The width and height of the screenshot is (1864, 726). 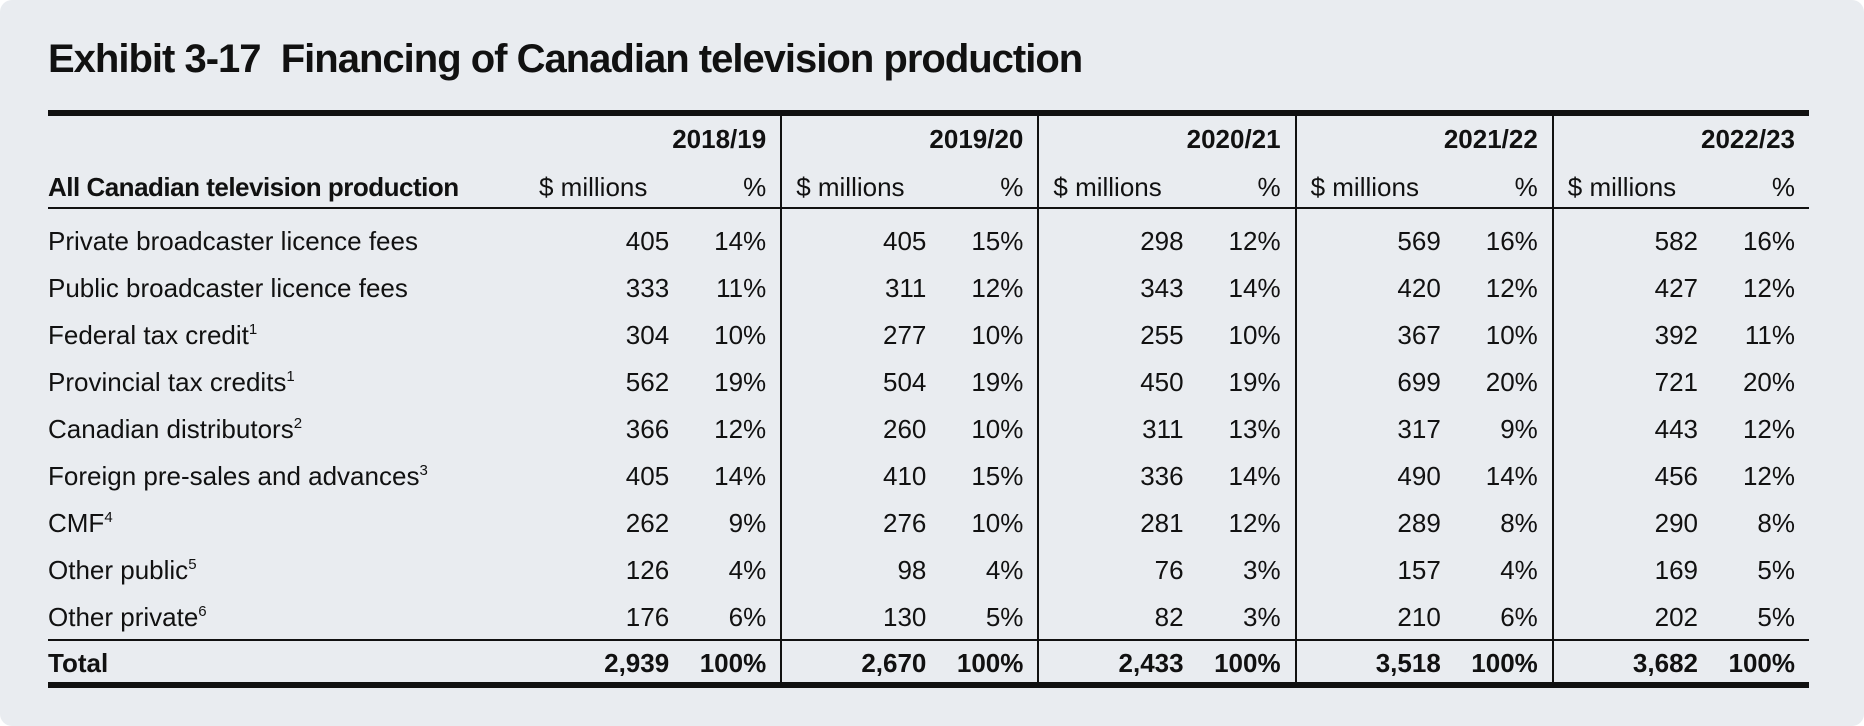 I want to click on cell: 504, so click(x=905, y=382).